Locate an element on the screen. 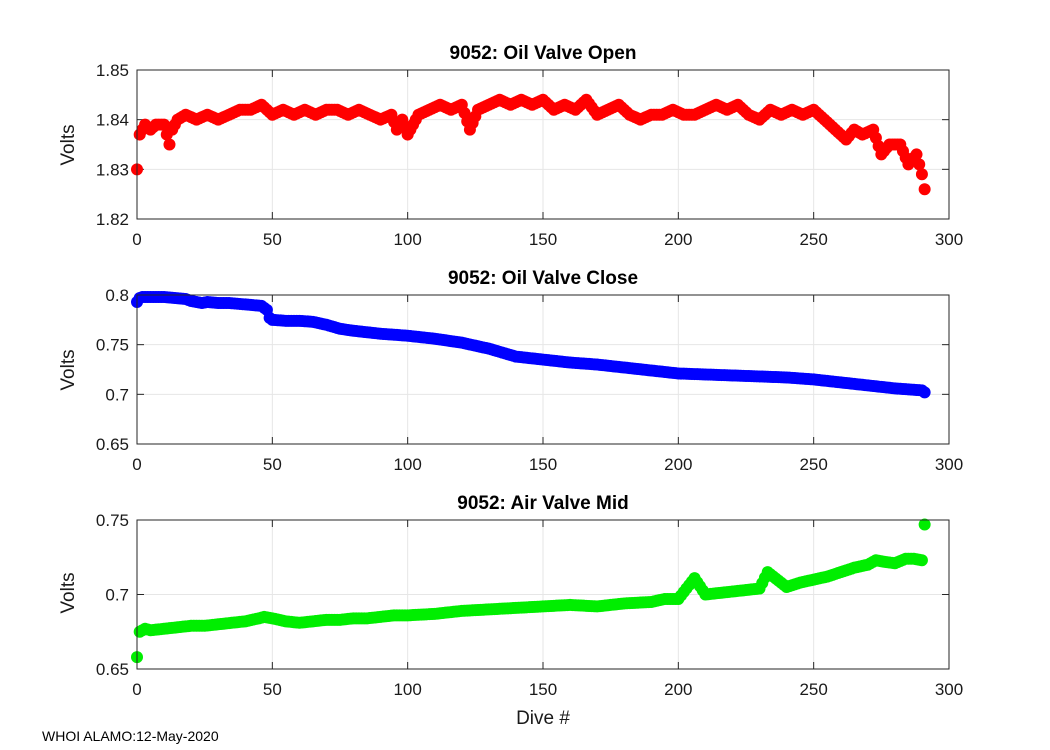  x-axis-label: Dive # is located at coordinates (543, 718).